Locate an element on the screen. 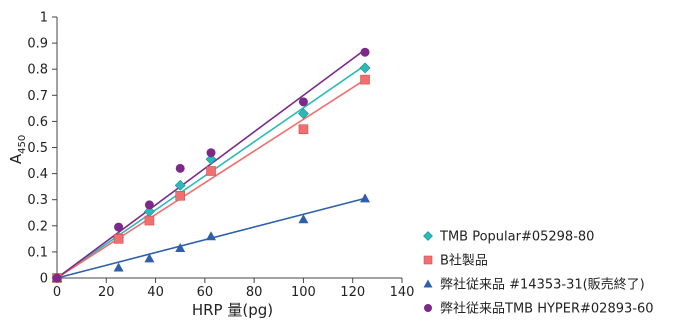  x-tick-label: 80 is located at coordinates (254, 292).